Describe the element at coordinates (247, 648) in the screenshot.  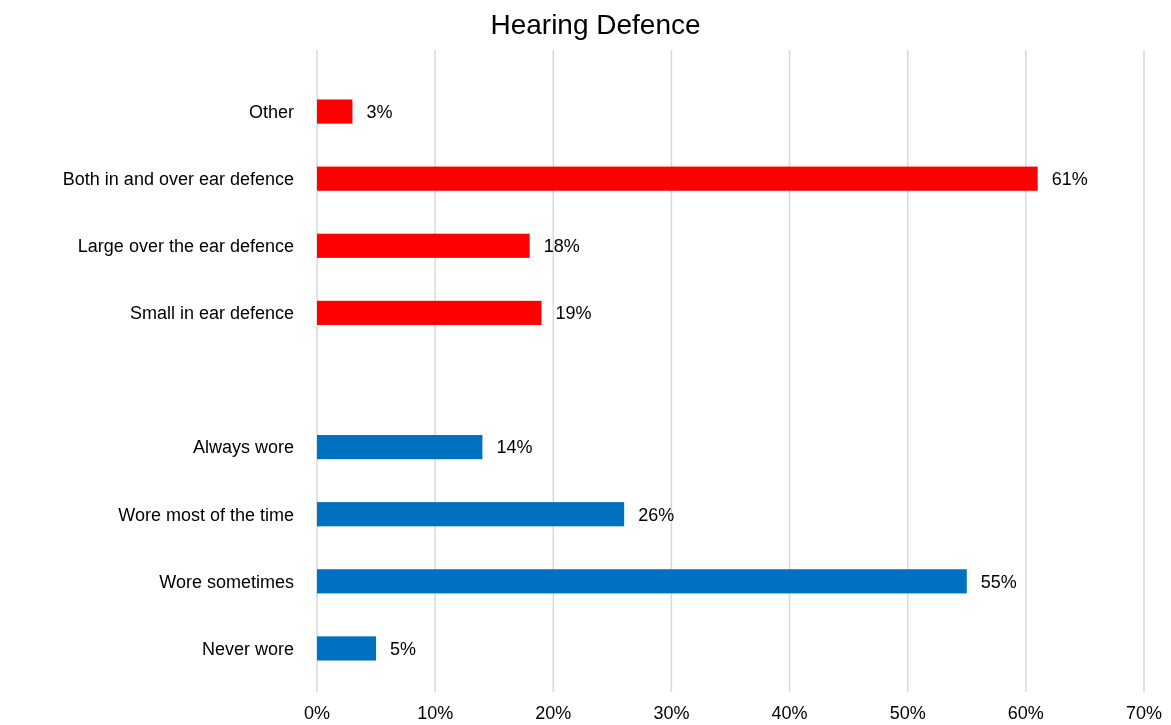
I see `y-tick-label: Never wore` at that location.